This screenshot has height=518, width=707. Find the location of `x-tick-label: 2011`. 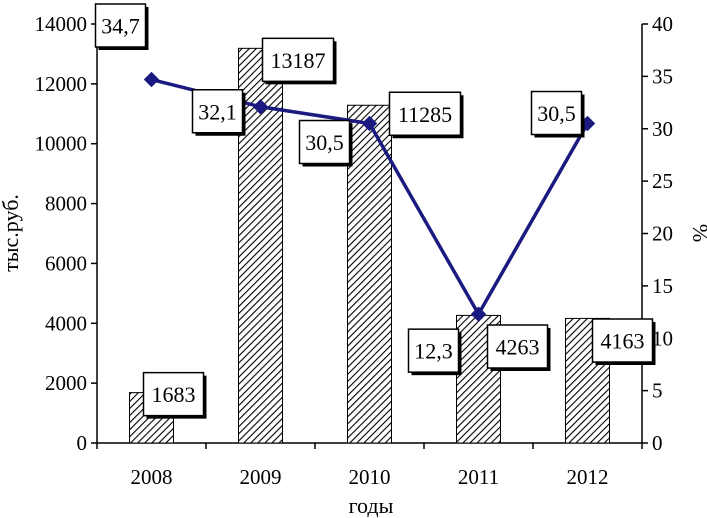

x-tick-label: 2011 is located at coordinates (478, 477).